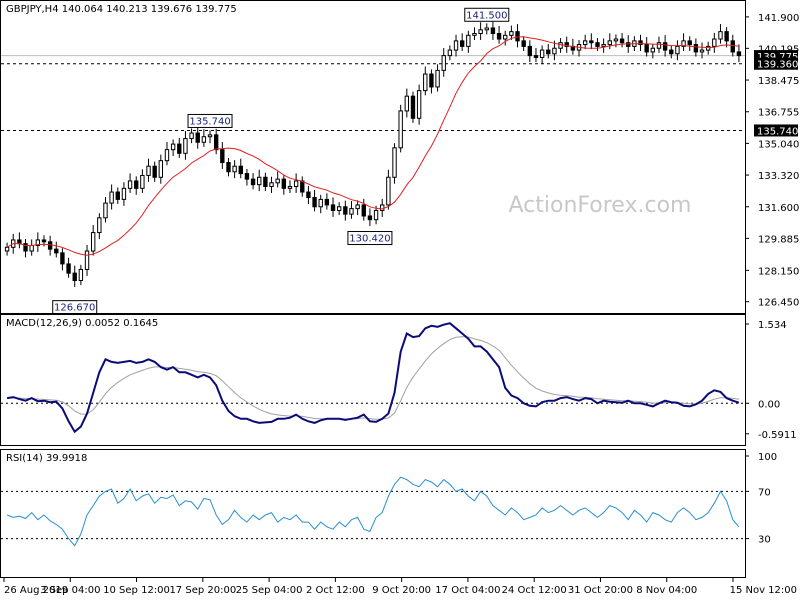 The width and height of the screenshot is (800, 600). I want to click on macd-label: MACD(12,26,9) 0.0052 0.1645, so click(82, 323).